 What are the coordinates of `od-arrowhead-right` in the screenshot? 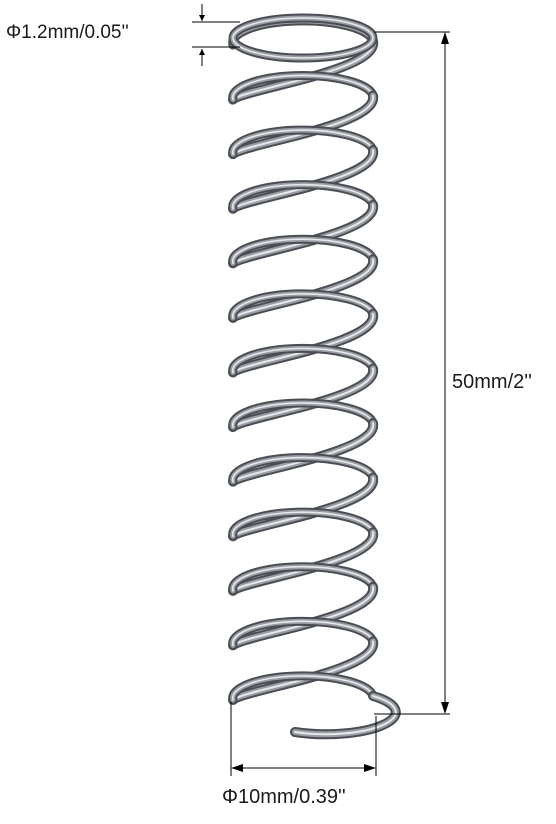 It's located at (370, 768).